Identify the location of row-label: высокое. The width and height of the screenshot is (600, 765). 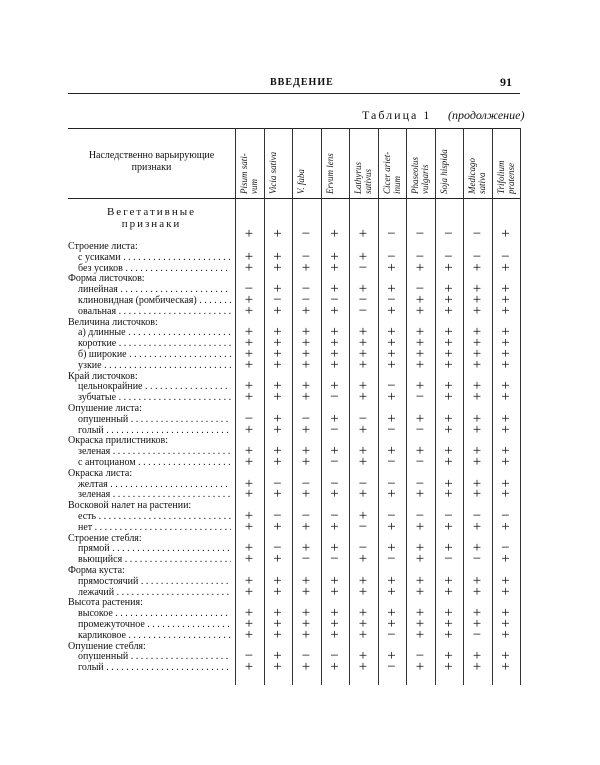
(154, 613).